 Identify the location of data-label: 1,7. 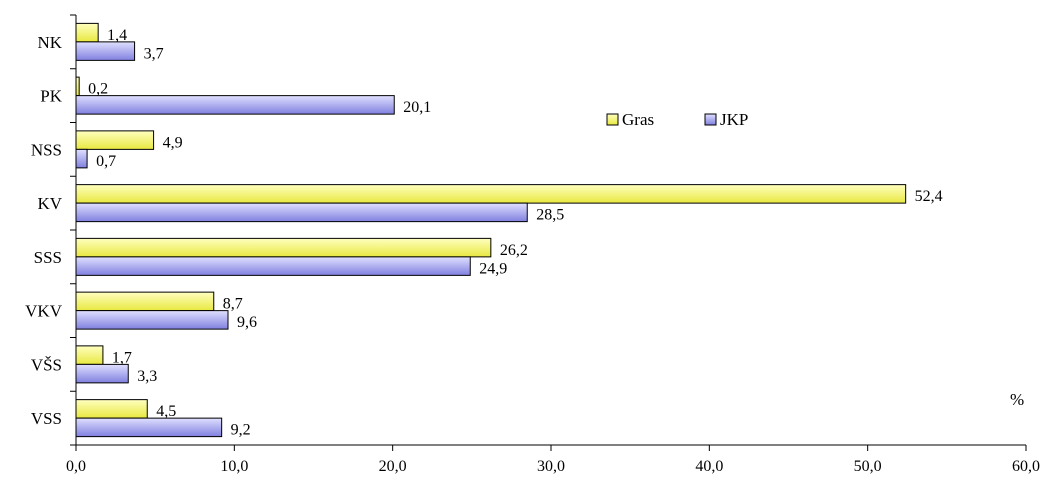
(122, 357).